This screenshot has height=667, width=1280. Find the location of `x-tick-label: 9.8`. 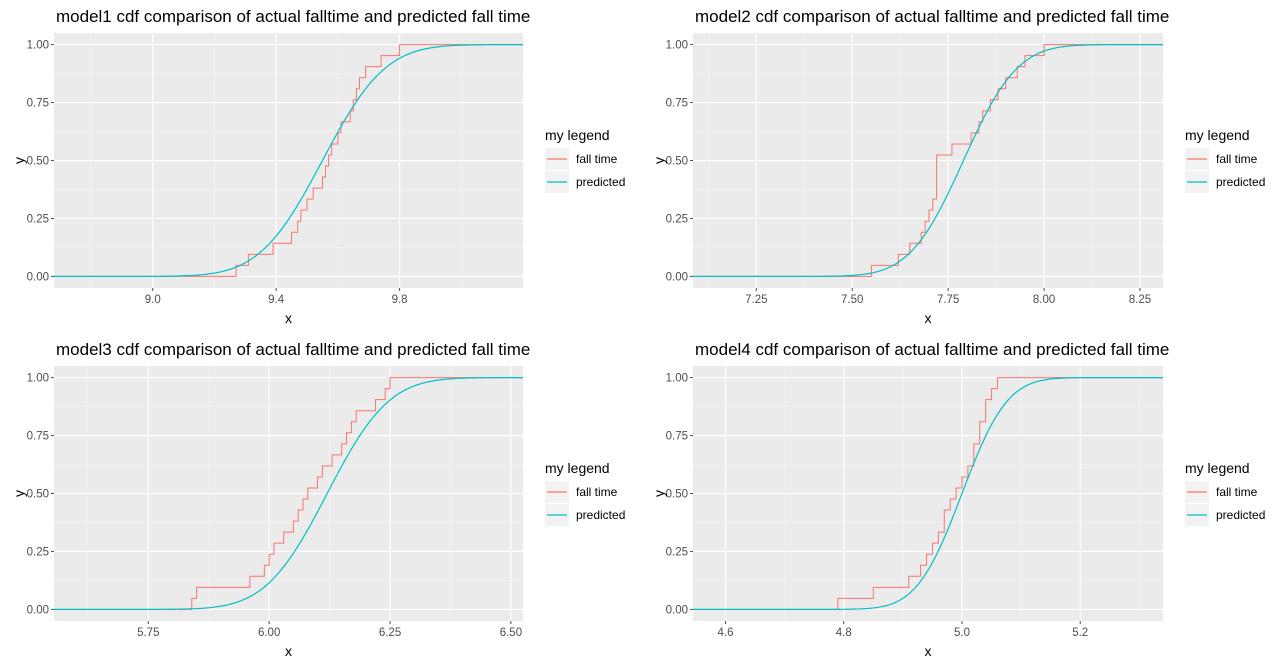

x-tick-label: 9.8 is located at coordinates (400, 300).